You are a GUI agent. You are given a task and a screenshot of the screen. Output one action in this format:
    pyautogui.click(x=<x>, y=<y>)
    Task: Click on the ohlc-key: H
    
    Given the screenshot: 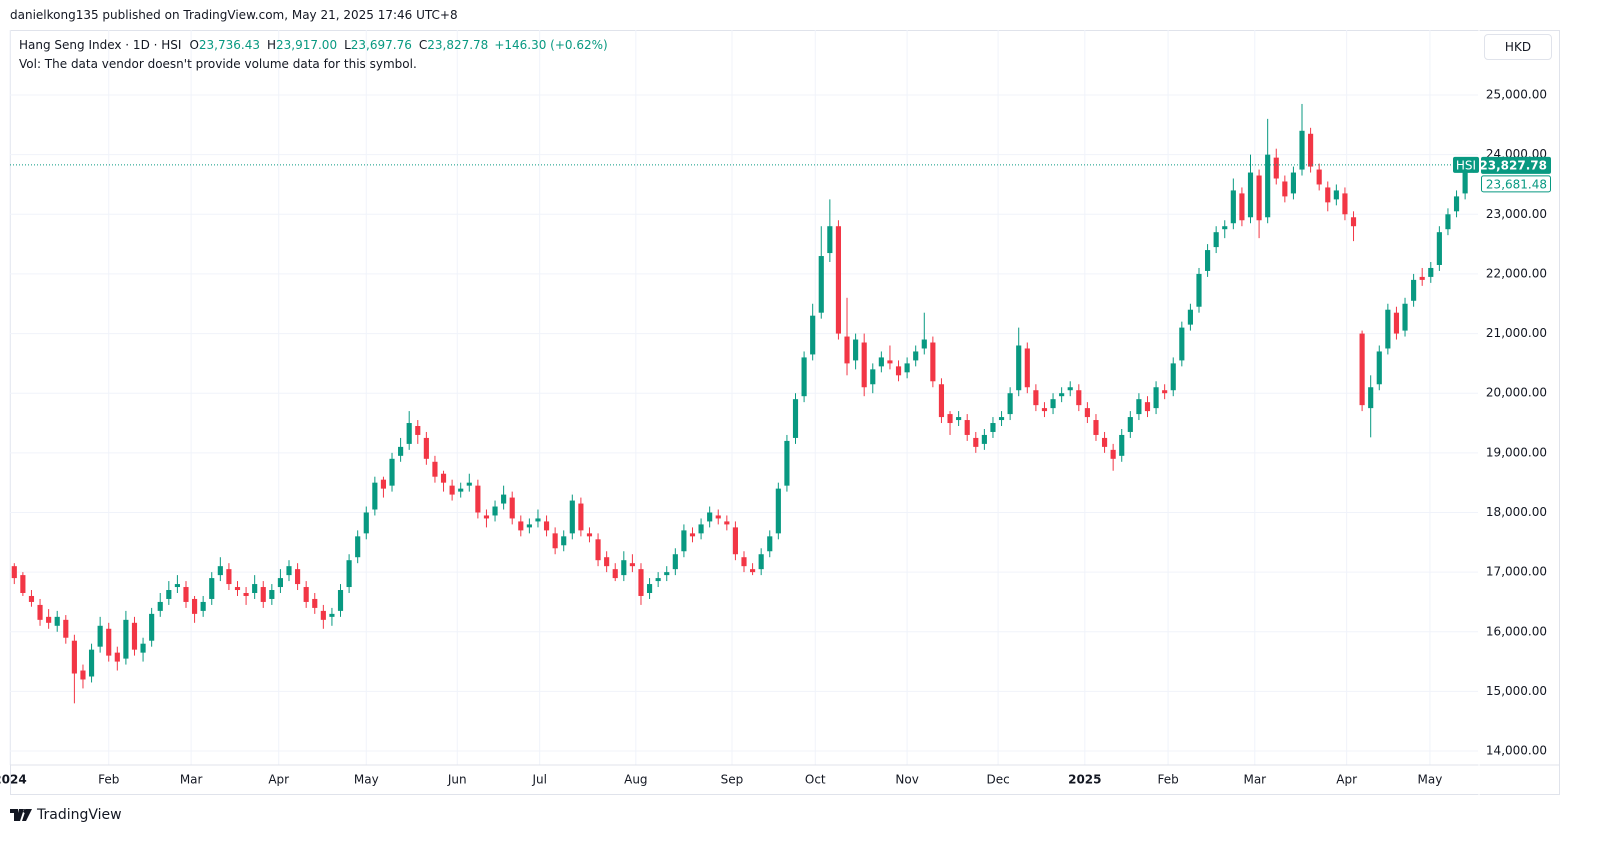 What is the action you would take?
    pyautogui.click(x=271, y=45)
    